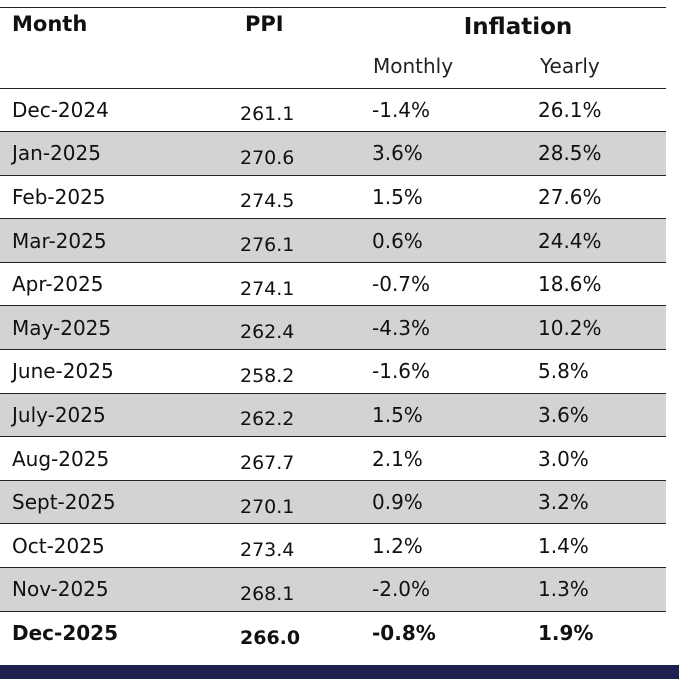 The width and height of the screenshot is (679, 679). What do you see at coordinates (570, 240) in the screenshot?
I see `yearly-inflation-cell: 24.4%` at bounding box center [570, 240].